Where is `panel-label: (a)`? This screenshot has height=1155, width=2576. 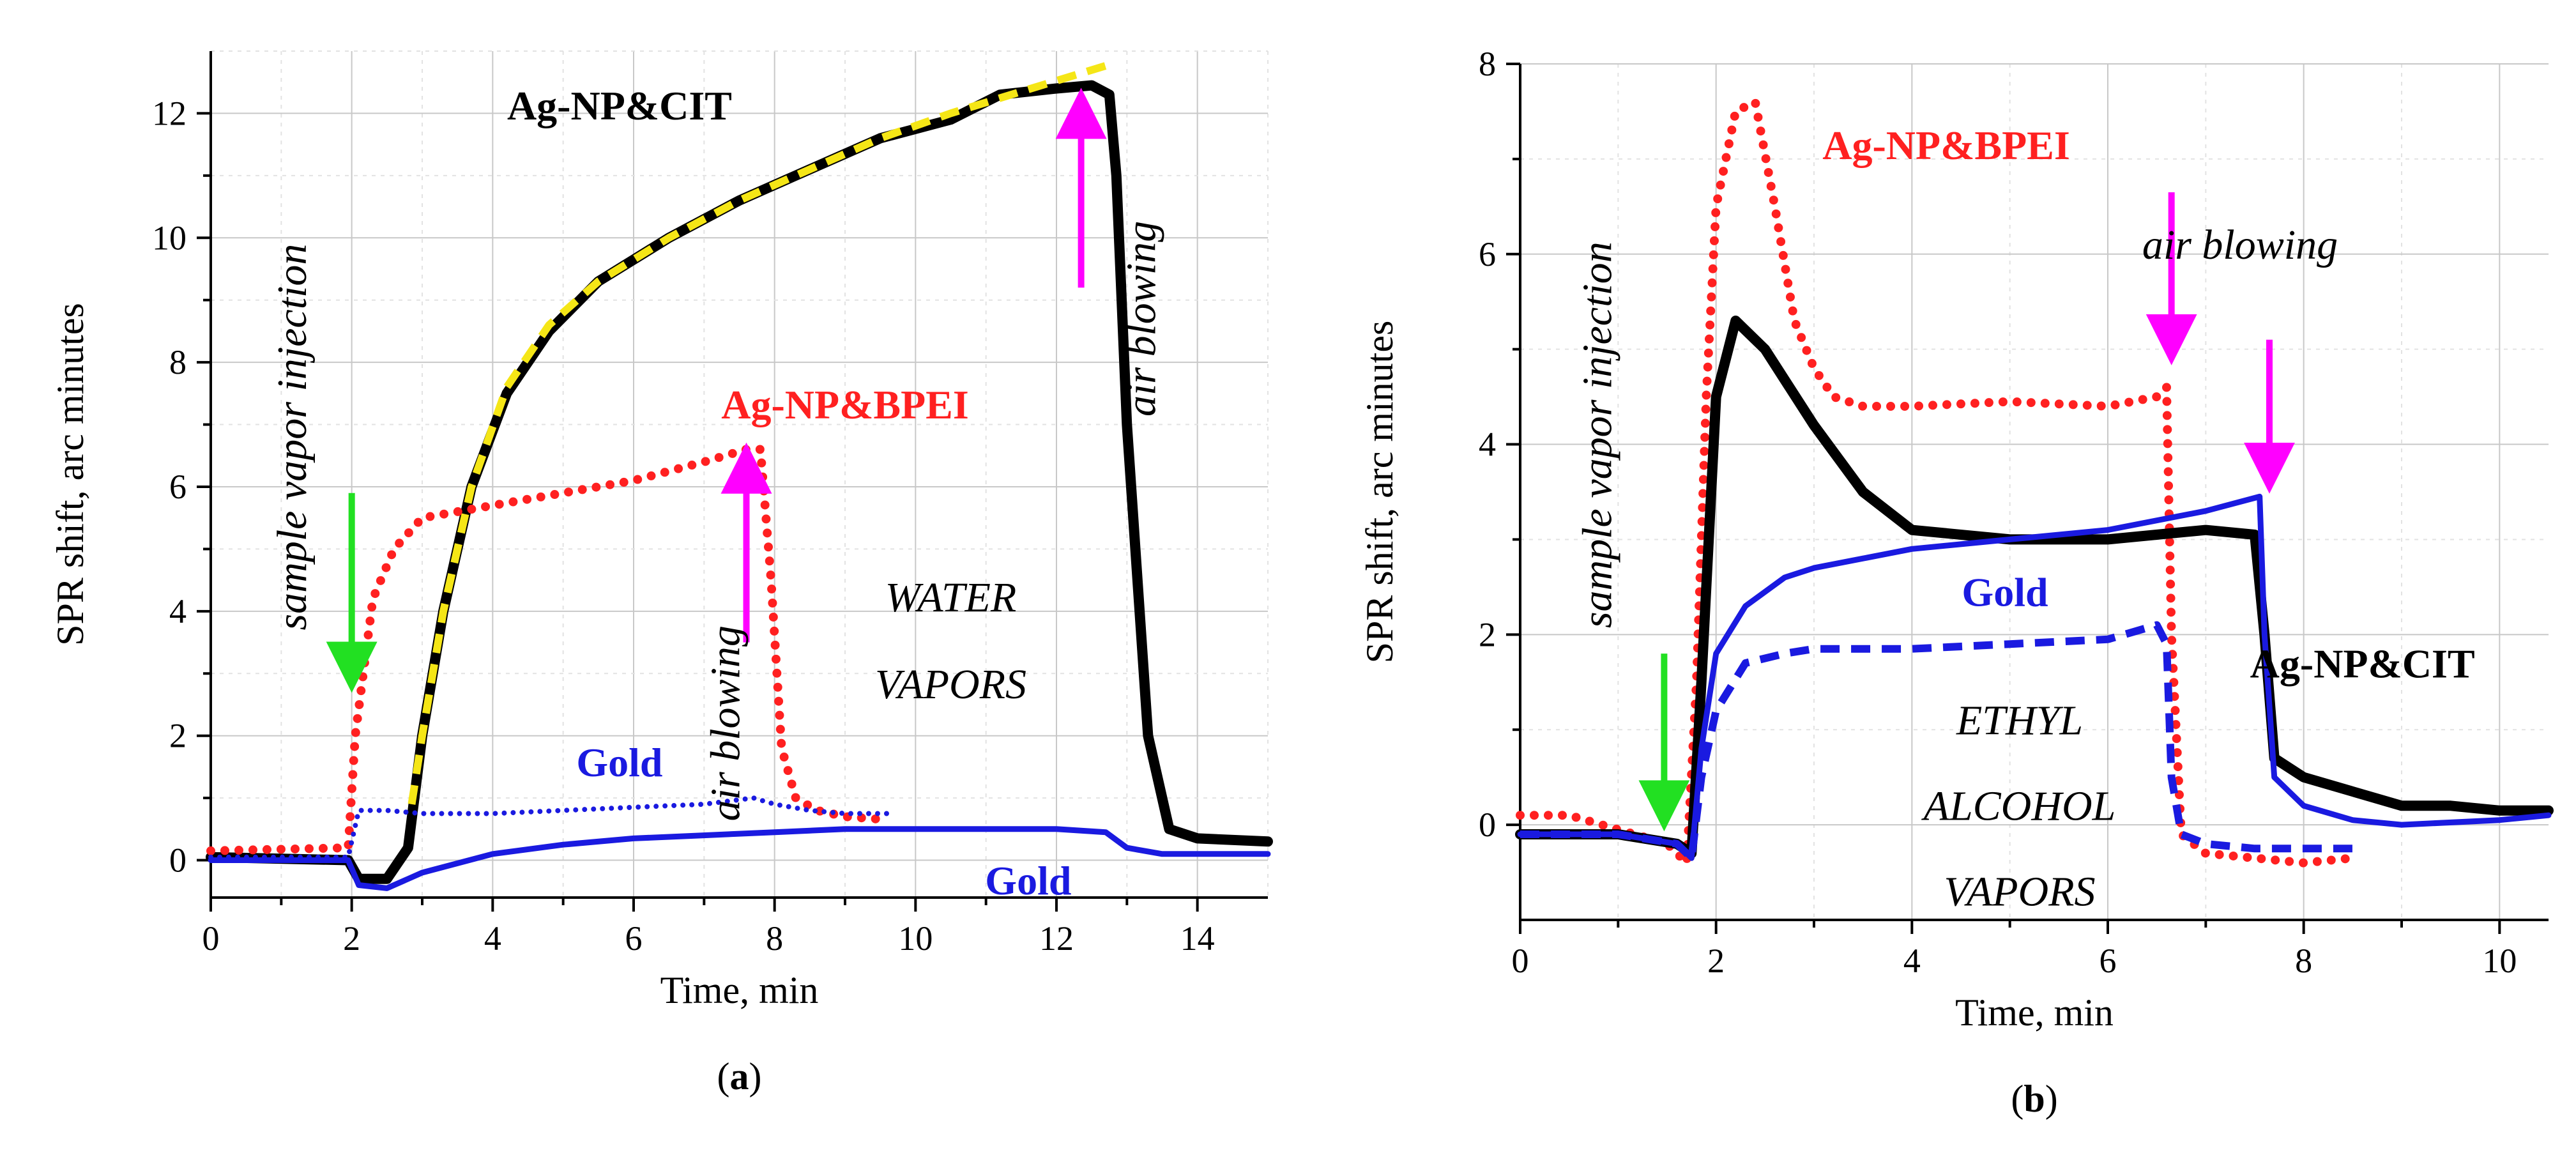 panel-label: (a) is located at coordinates (740, 1076).